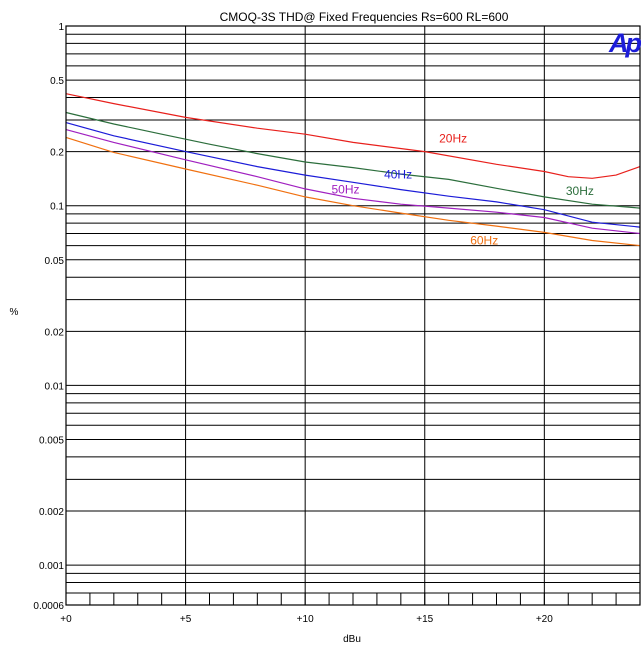 This screenshot has width=641, height=651. Describe the element at coordinates (57, 207) in the screenshot. I see `y-tick-label: 0.1` at that location.